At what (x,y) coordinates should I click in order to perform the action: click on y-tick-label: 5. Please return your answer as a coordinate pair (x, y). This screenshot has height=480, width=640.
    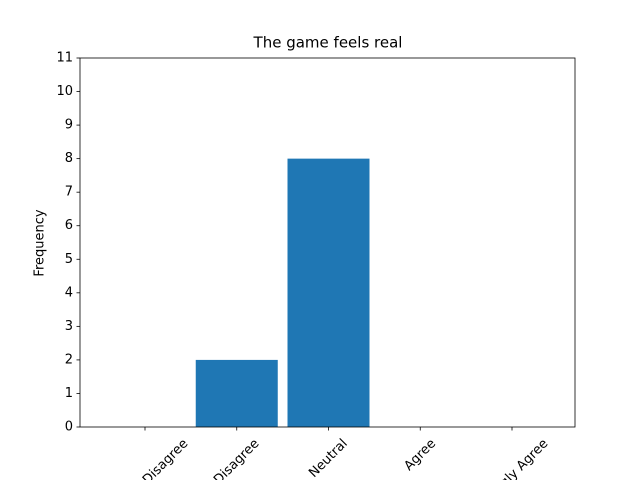
    Looking at the image, I should click on (69, 259).